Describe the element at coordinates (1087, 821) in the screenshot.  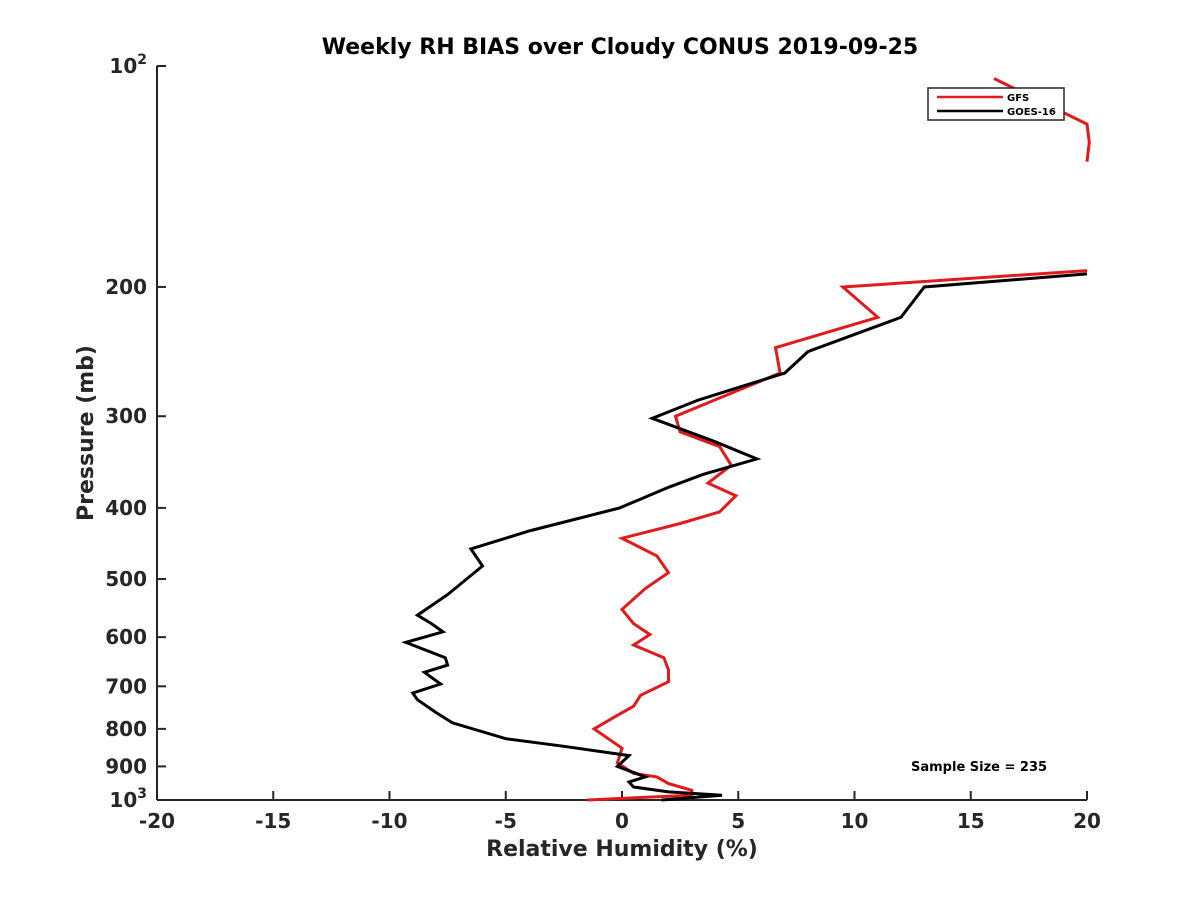
I see `x-tick-label: 20` at that location.